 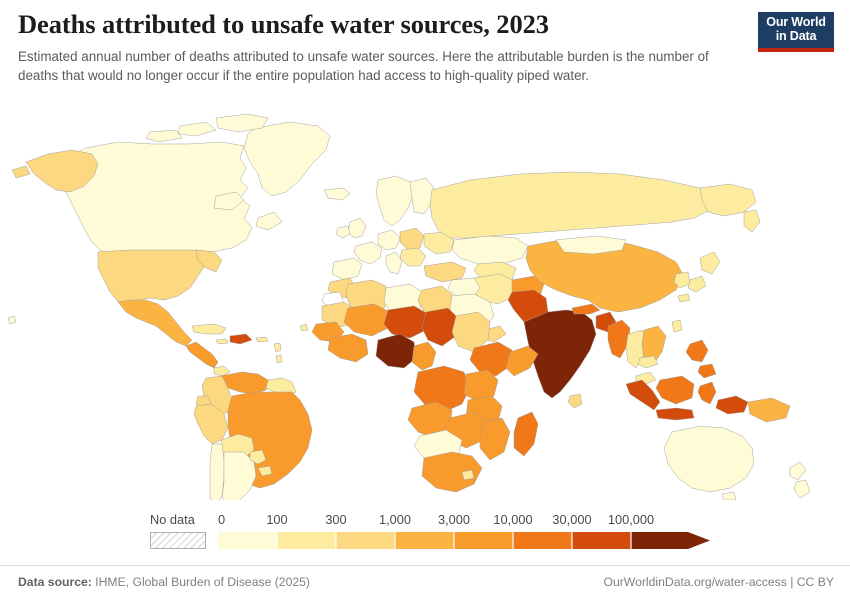 I want to click on country-china, so click(x=605, y=276).